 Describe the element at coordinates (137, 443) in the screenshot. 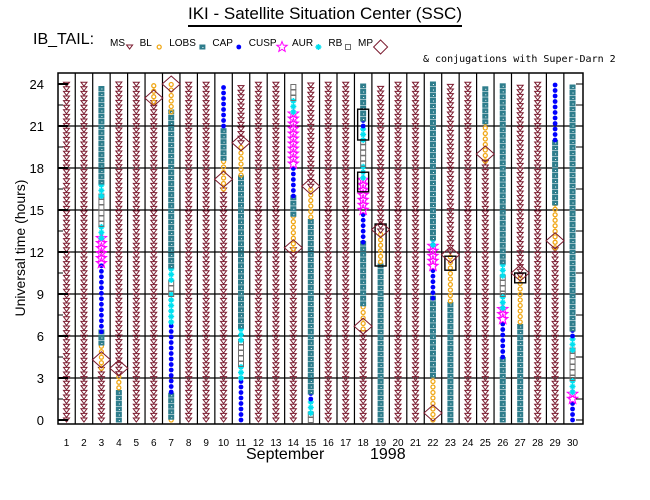

I see `x-tick-label: 5` at that location.